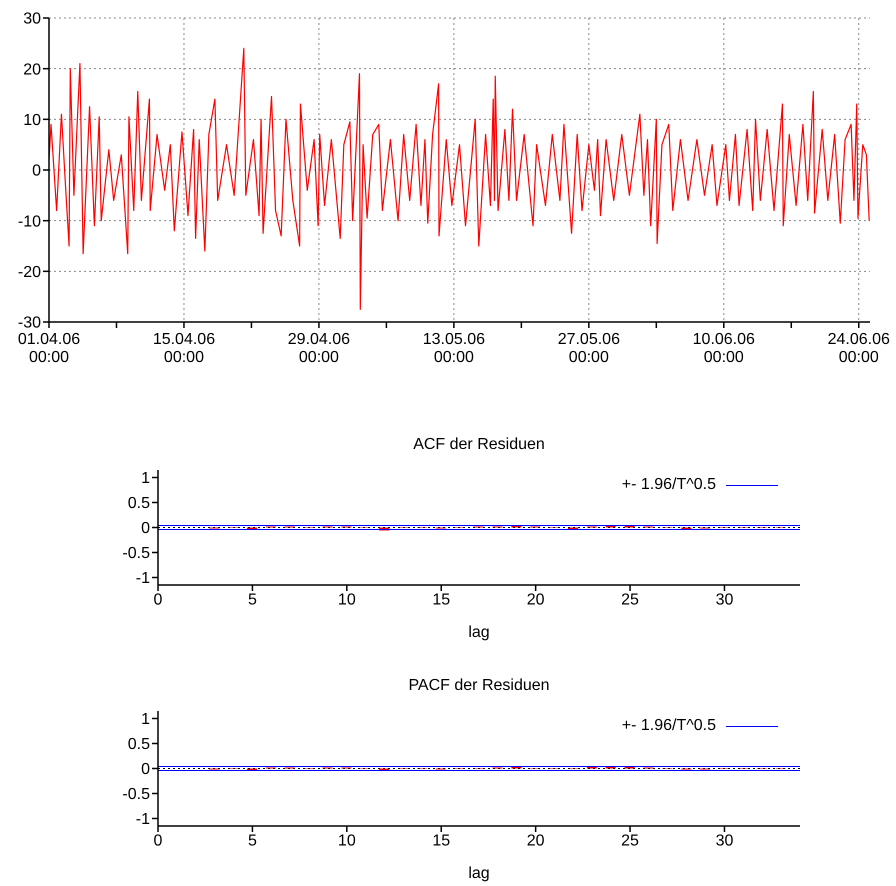  Describe the element at coordinates (32, 121) in the screenshot. I see `y-tick-label: 10` at that location.